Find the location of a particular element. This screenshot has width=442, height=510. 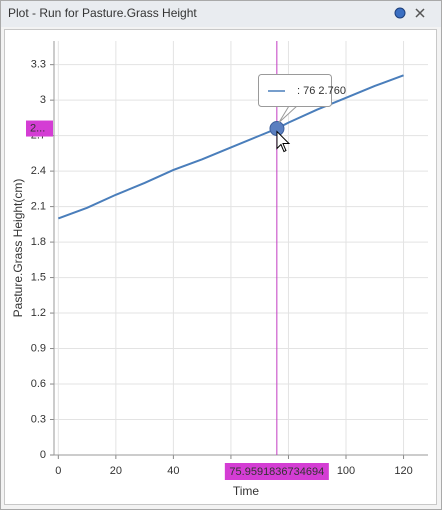

tooltip-box is located at coordinates (295, 90).